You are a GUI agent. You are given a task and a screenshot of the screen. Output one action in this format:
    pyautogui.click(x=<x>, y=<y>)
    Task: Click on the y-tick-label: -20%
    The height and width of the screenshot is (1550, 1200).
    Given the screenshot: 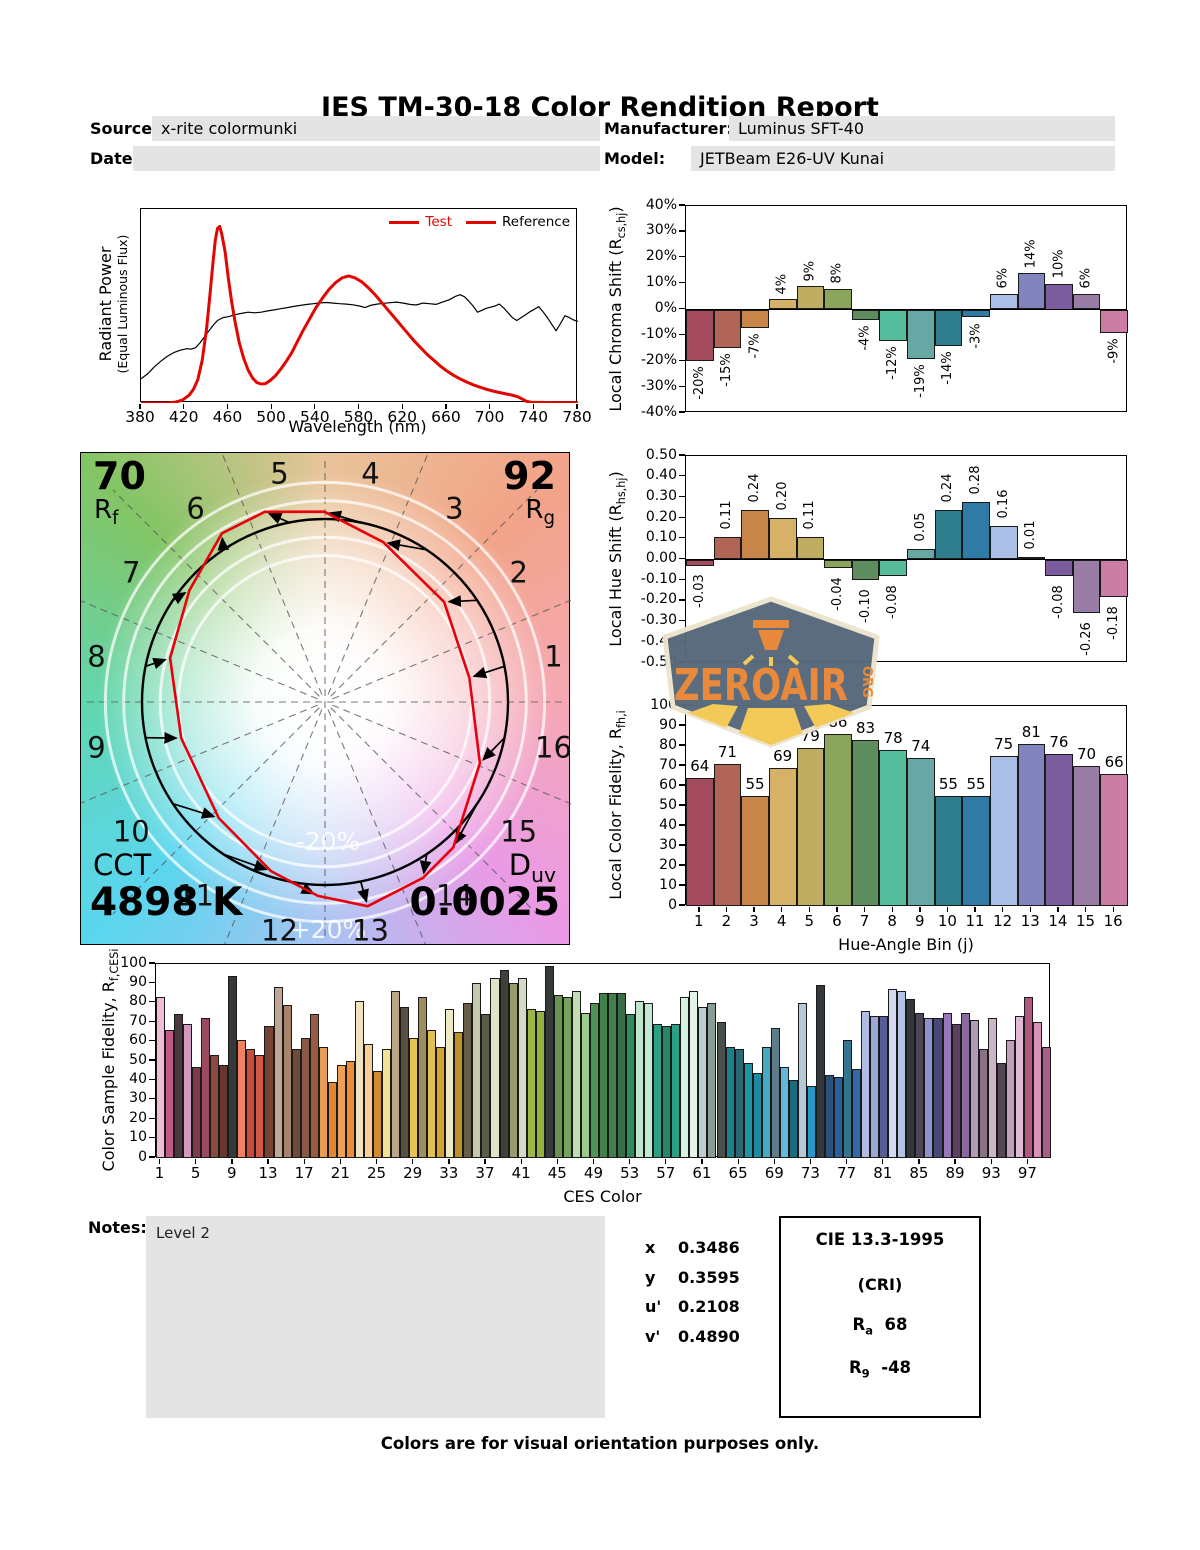 What is the action you would take?
    pyautogui.click(x=658, y=359)
    